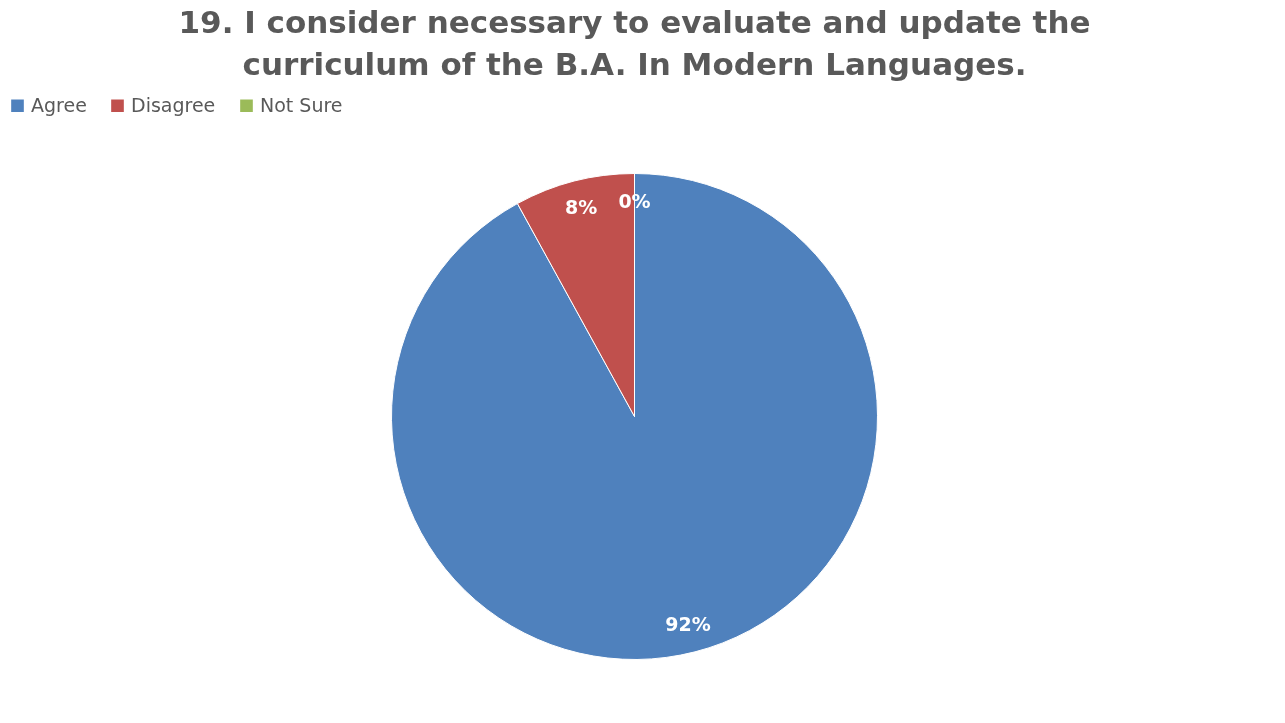  What do you see at coordinates (581, 207) in the screenshot?
I see `data-label: 8%` at bounding box center [581, 207].